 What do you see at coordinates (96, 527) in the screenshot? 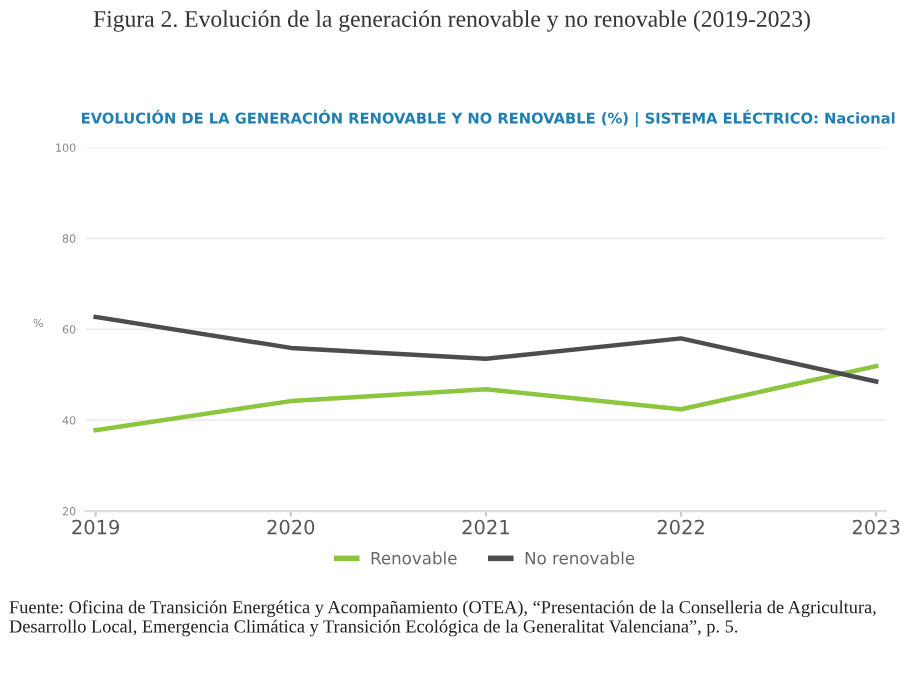
I see `x-tick-label: 2019` at bounding box center [96, 527].